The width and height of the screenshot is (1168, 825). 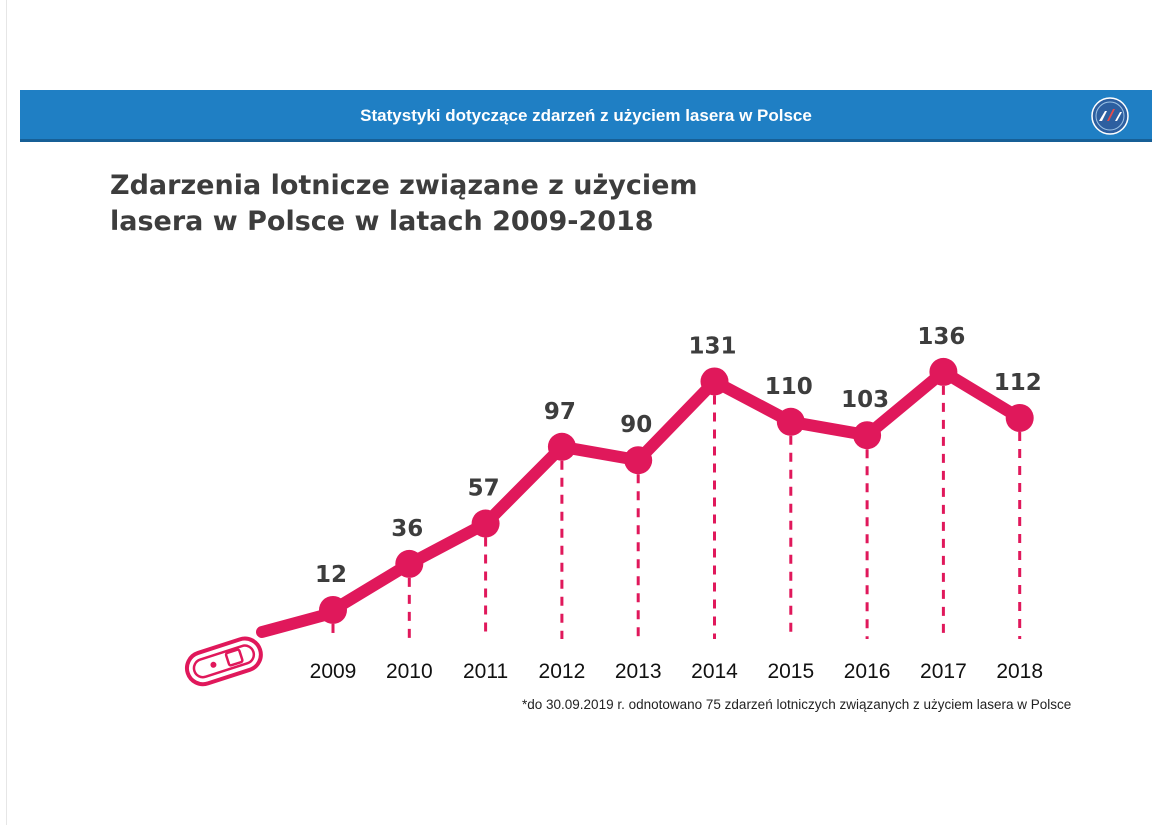 I want to click on value-label-2018: 112, so click(x=1018, y=383).